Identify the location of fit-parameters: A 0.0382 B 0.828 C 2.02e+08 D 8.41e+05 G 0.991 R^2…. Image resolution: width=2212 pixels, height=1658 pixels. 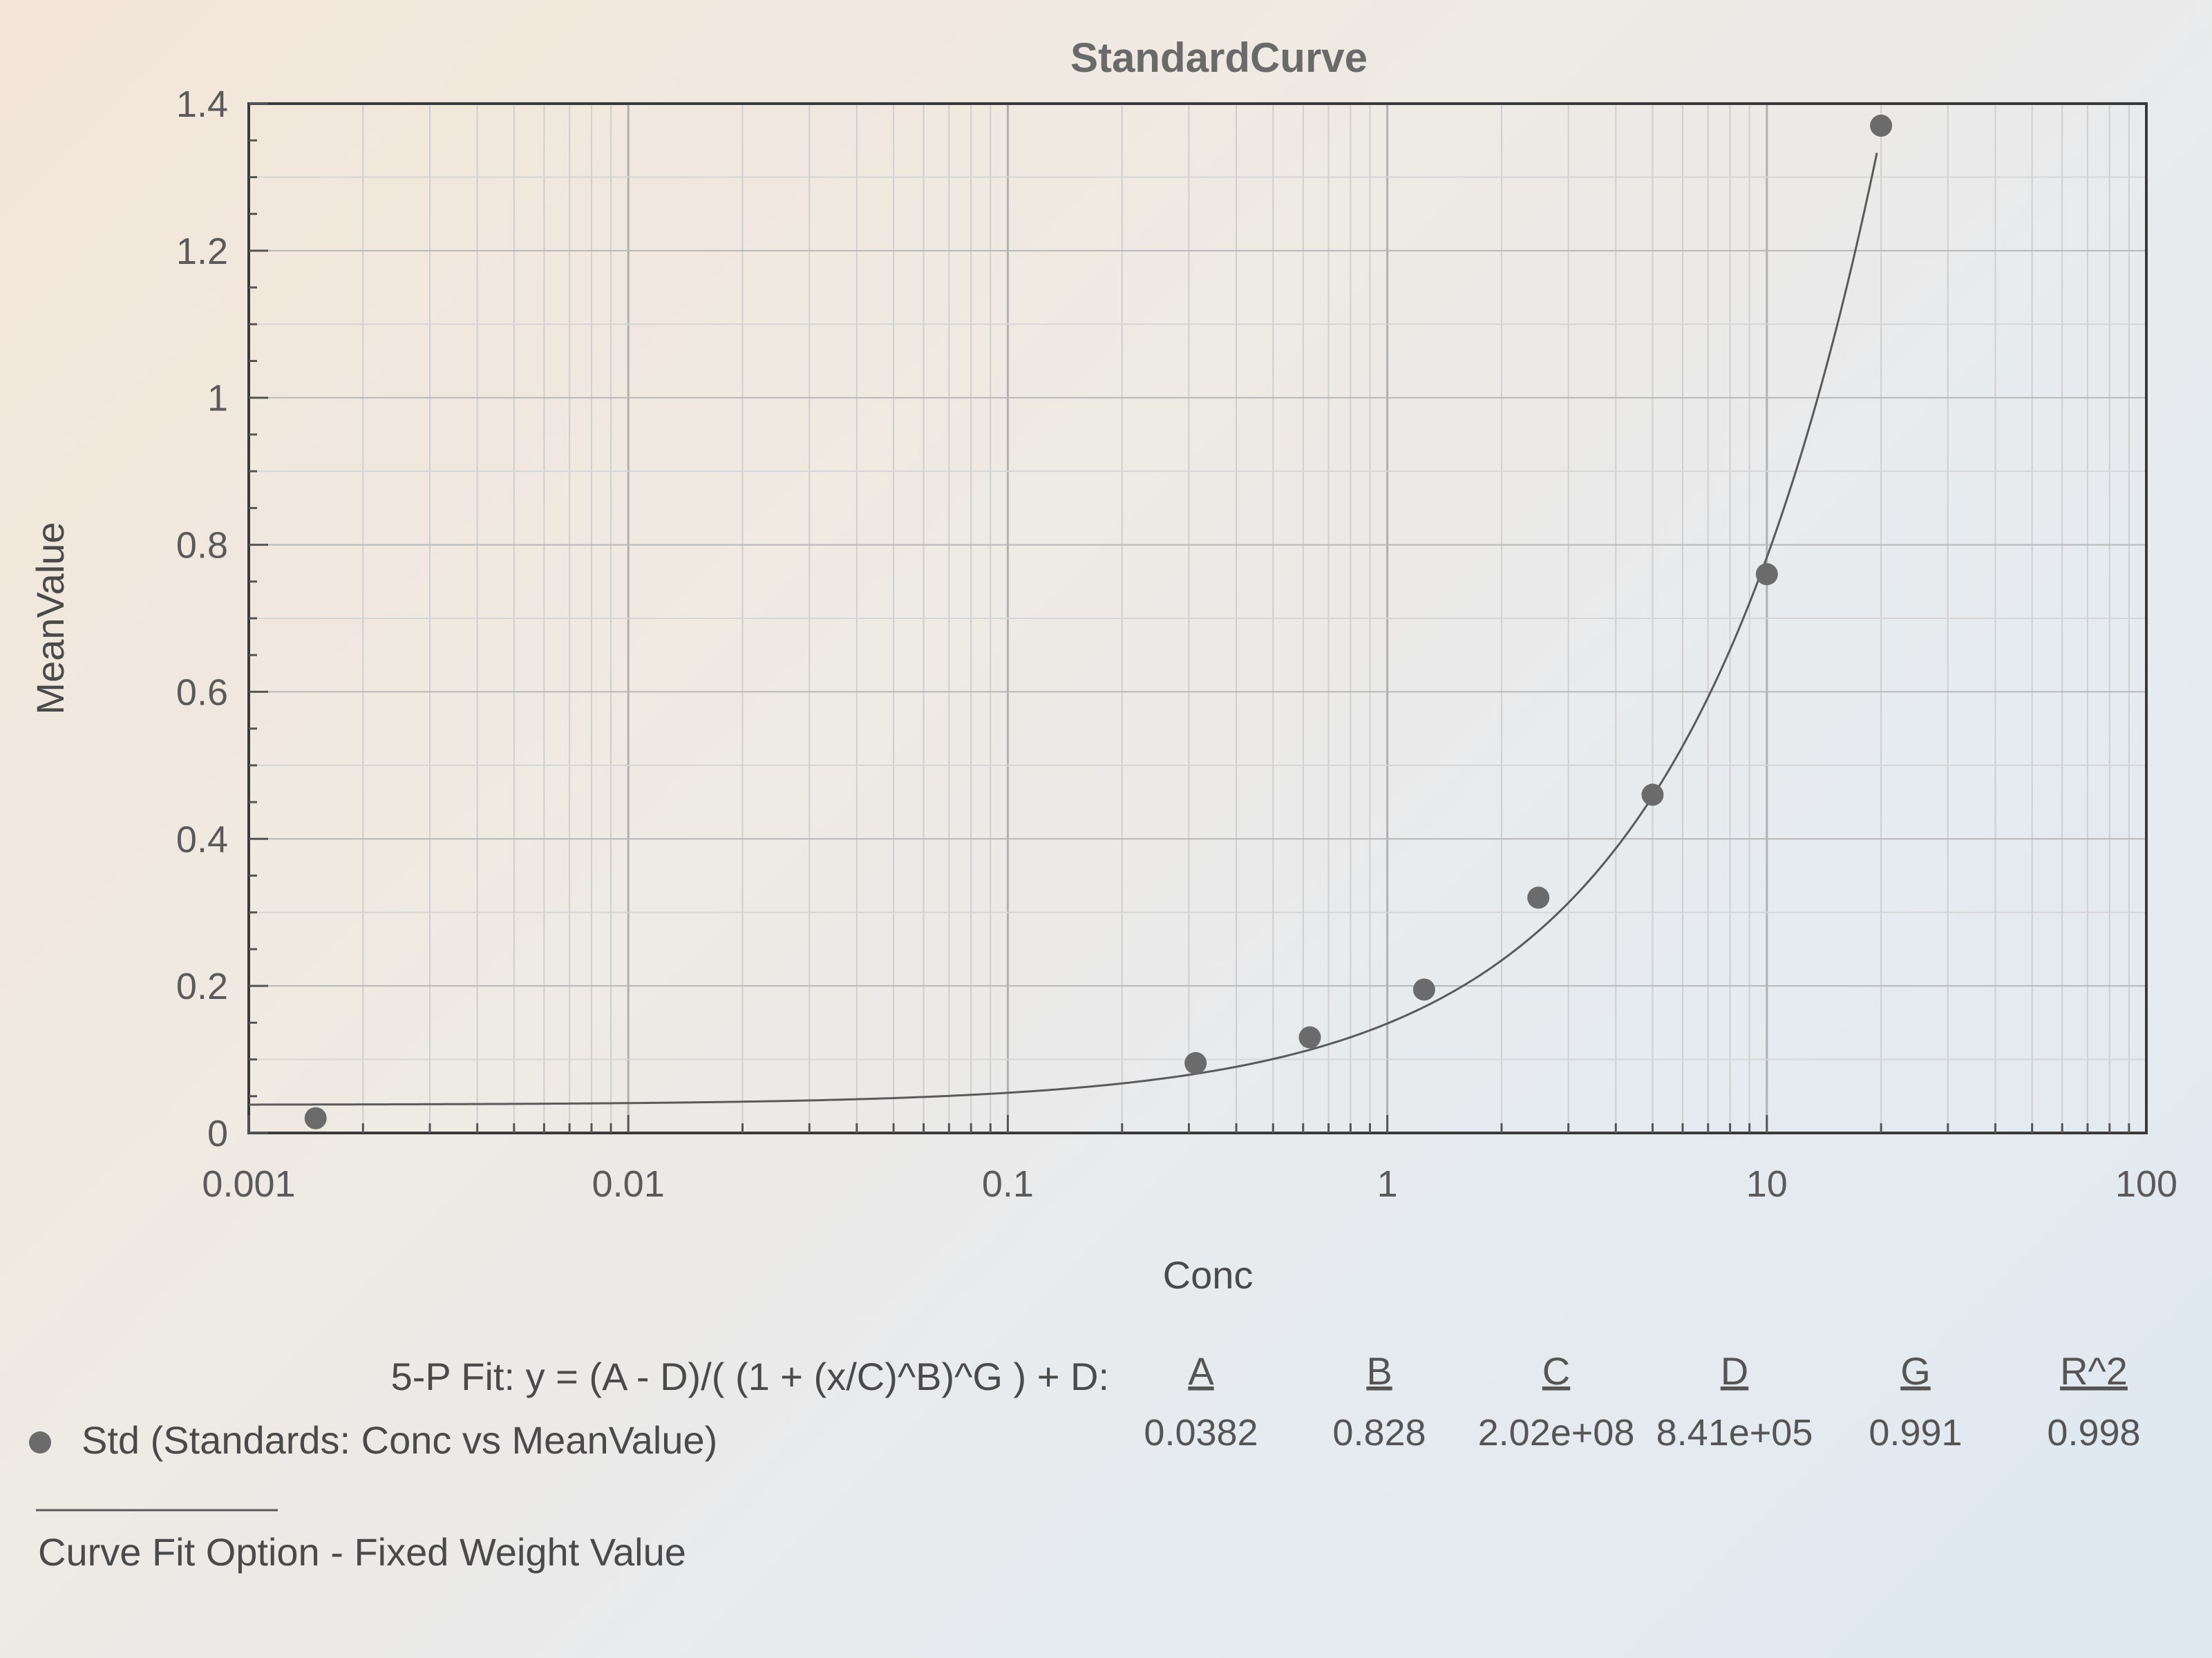
(1642, 1401).